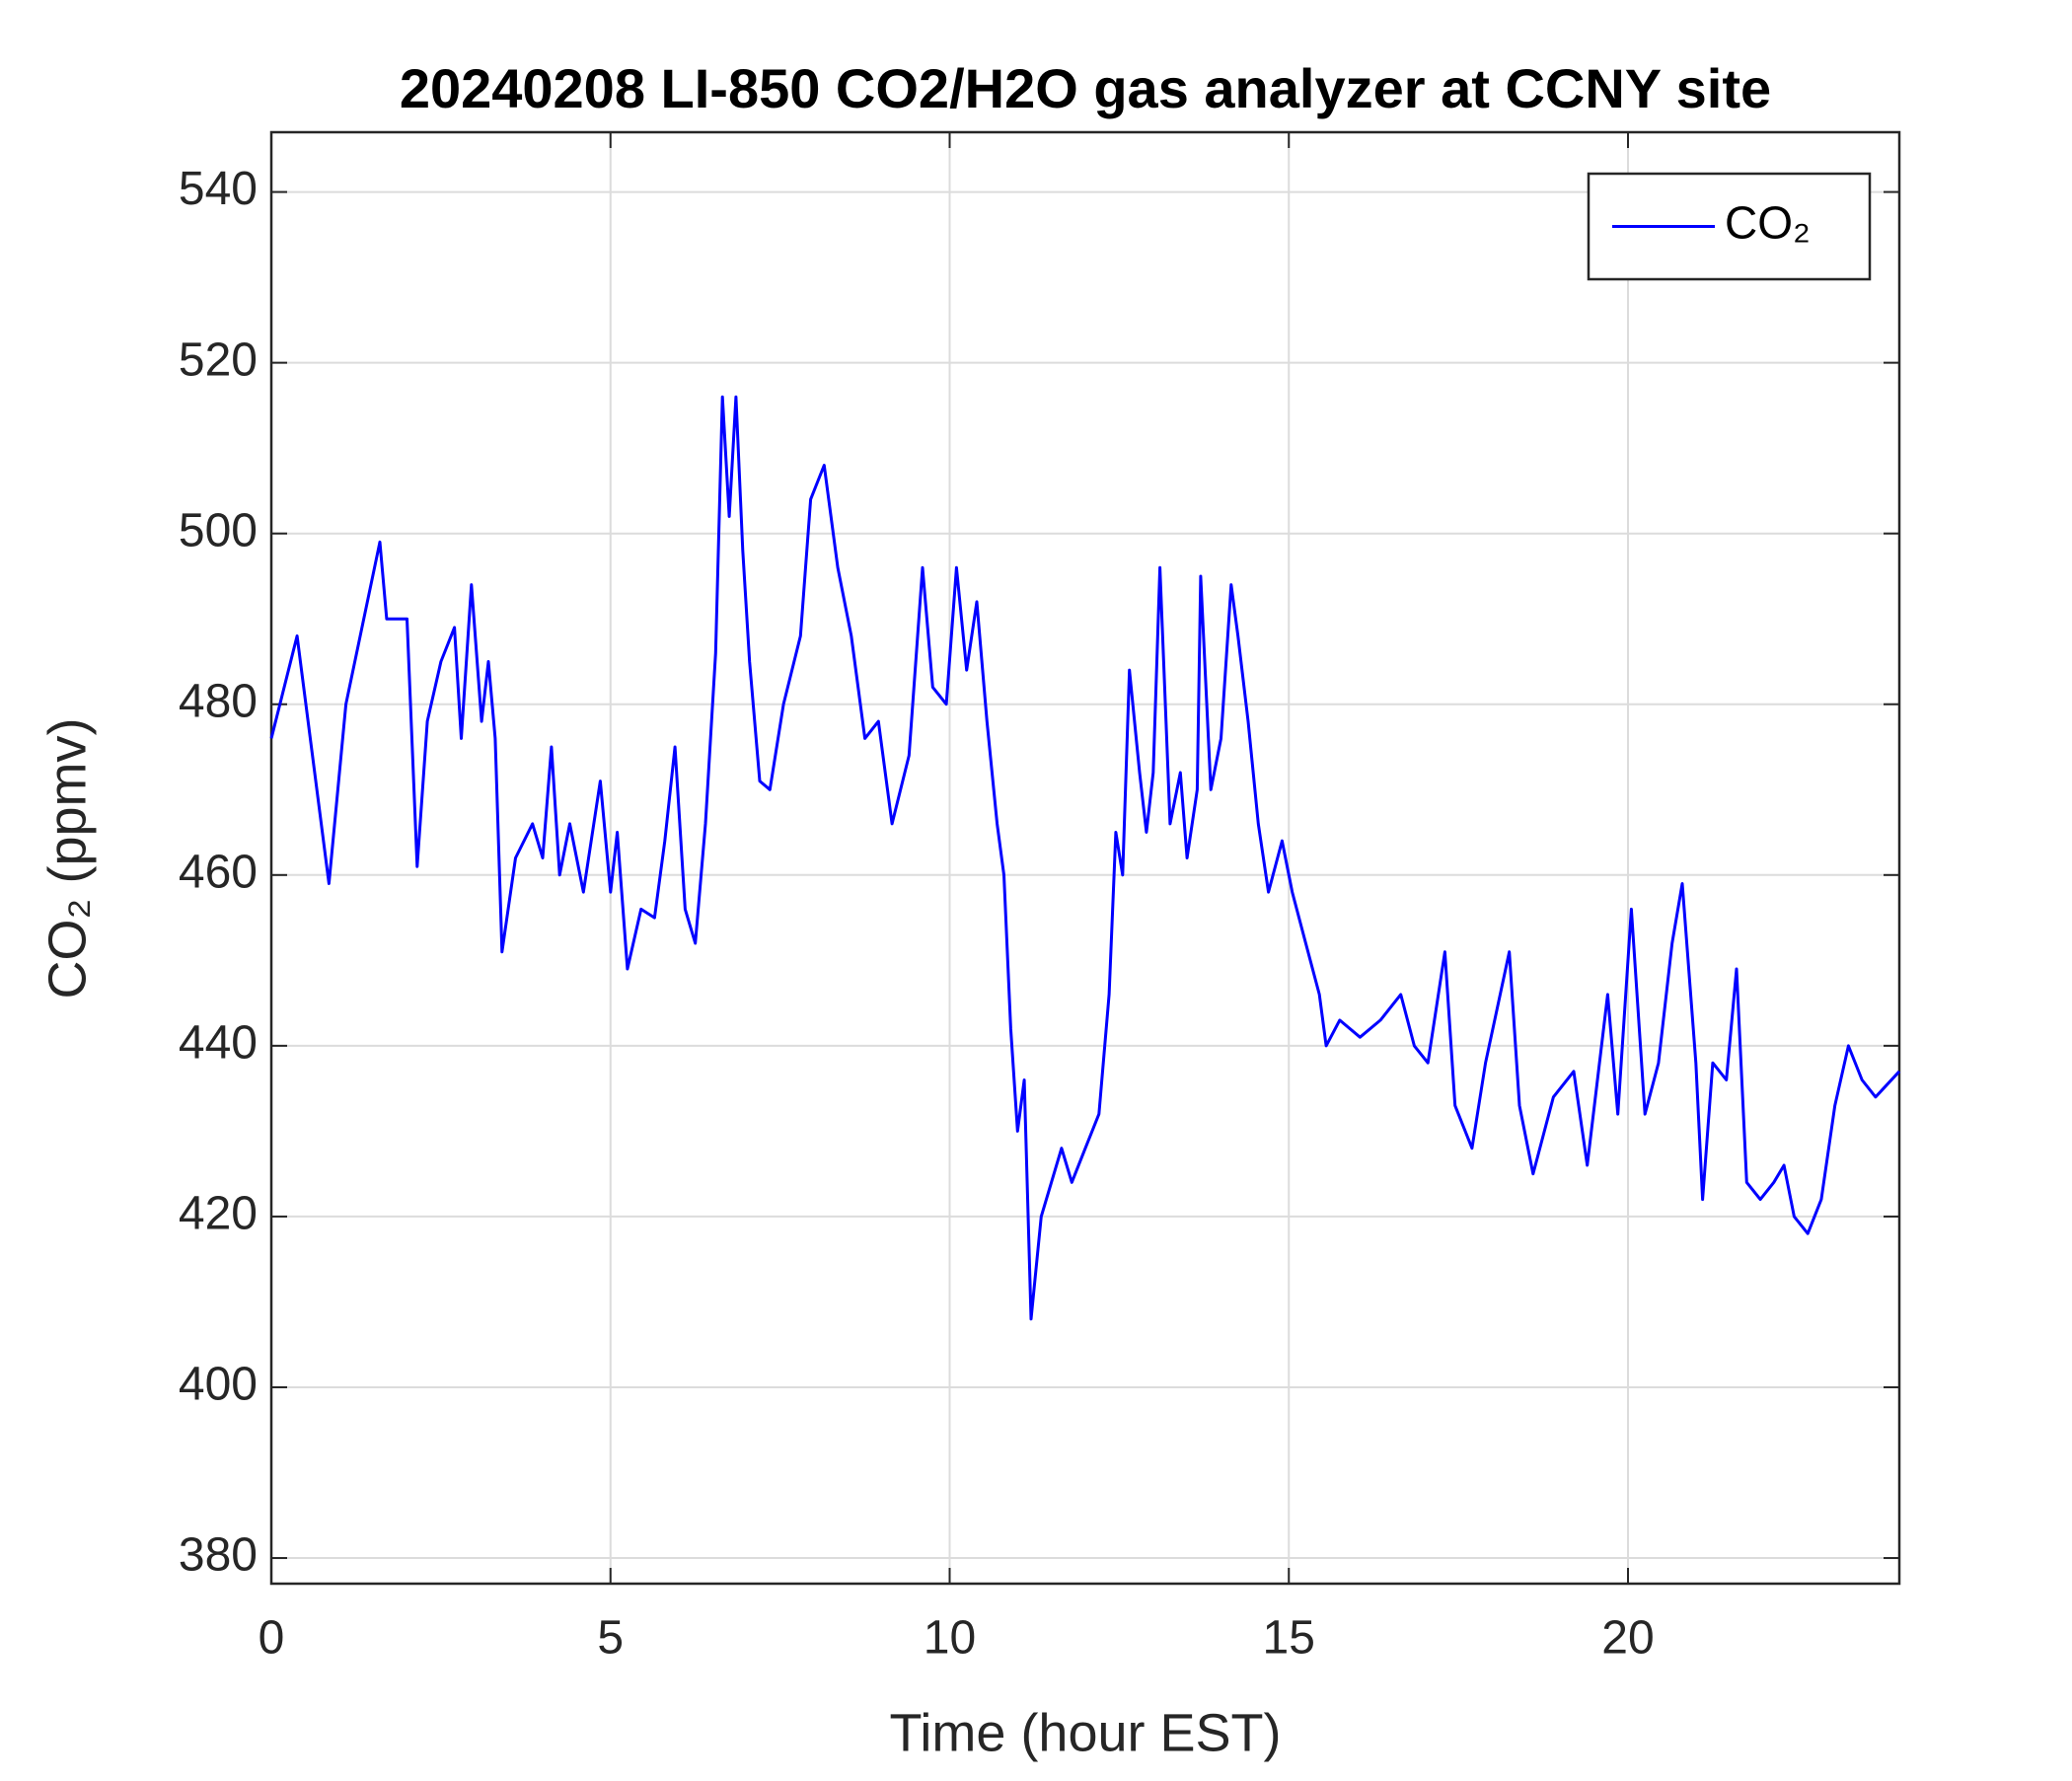 The image size is (2072, 1781). Describe the element at coordinates (218, 530) in the screenshot. I see `y-tick-label: 500` at that location.